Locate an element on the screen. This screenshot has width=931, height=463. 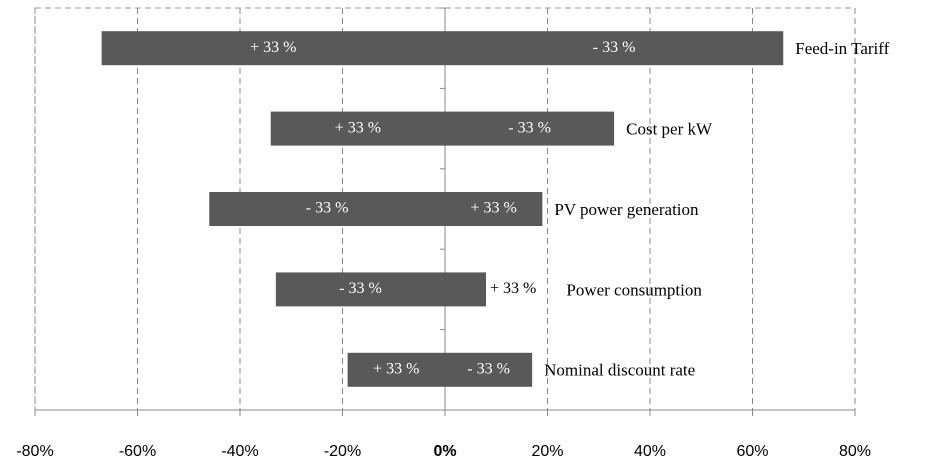
category-label: Power consumption is located at coordinates (634, 289).